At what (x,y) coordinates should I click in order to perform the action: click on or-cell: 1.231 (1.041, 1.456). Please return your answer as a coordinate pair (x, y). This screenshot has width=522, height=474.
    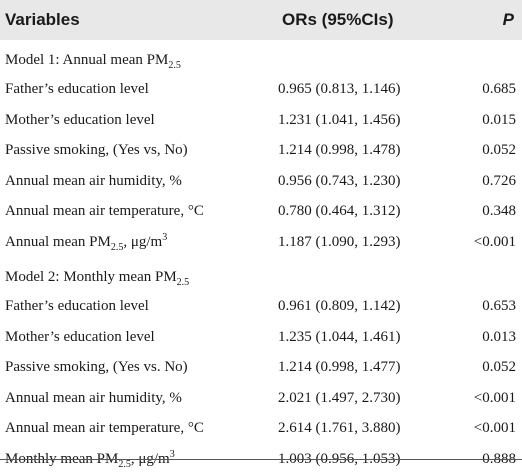
    Looking at the image, I should click on (339, 120).